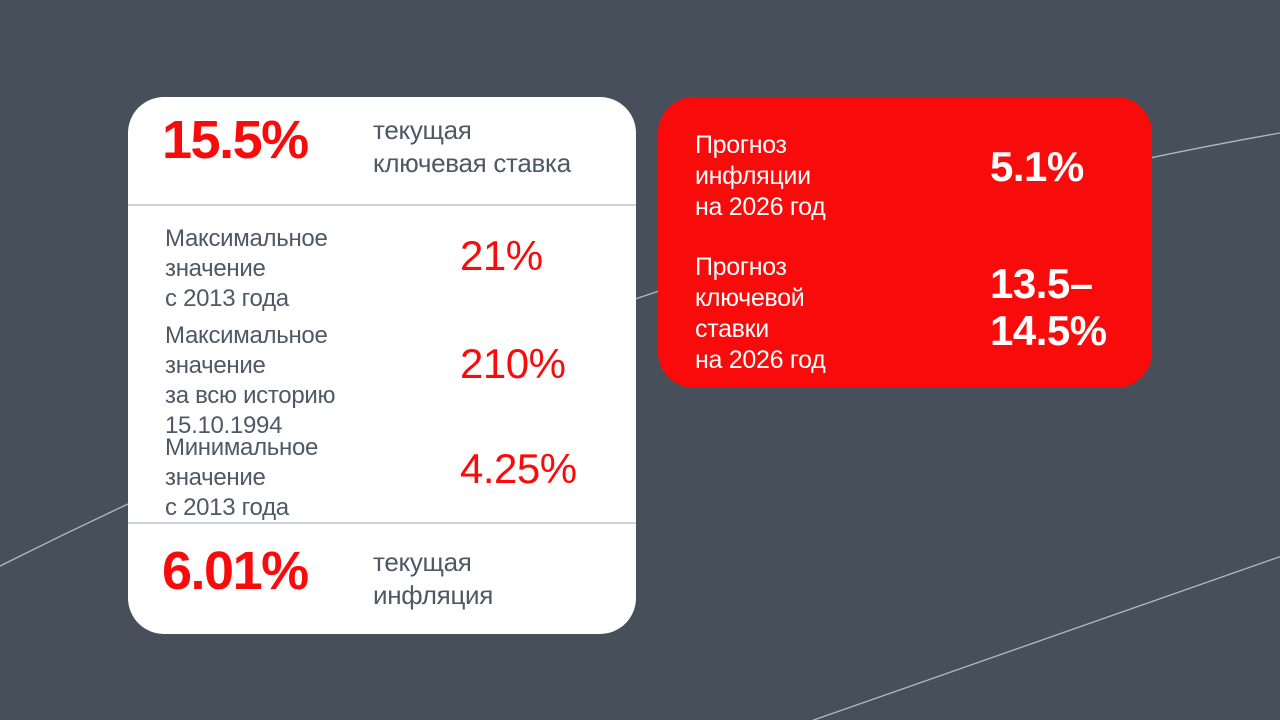  I want to click on min-since-2013-value: 4.25%, so click(518, 468).